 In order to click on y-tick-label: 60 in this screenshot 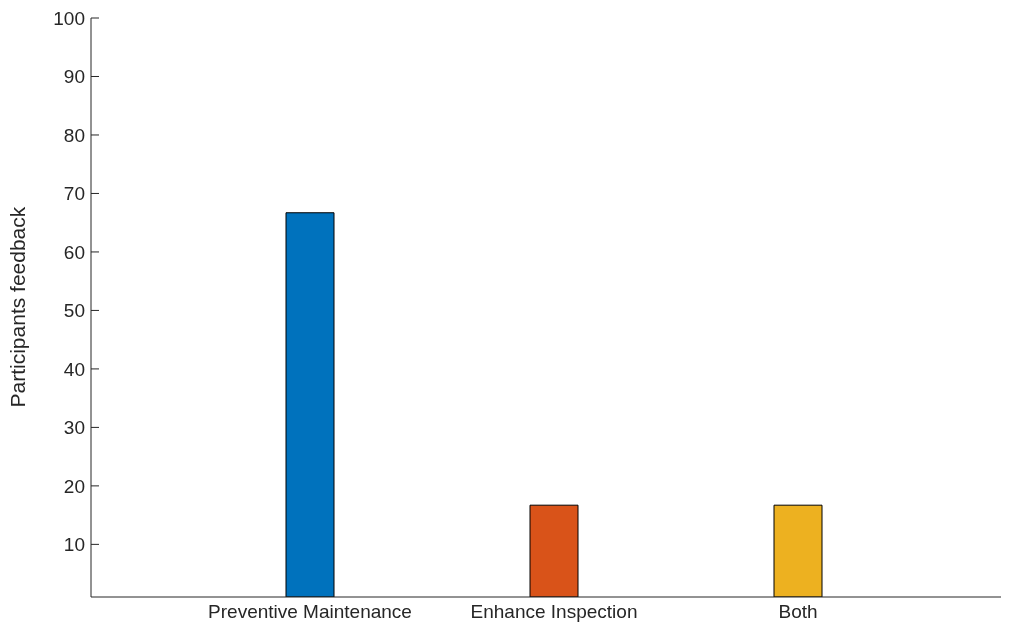, I will do `click(74, 252)`.